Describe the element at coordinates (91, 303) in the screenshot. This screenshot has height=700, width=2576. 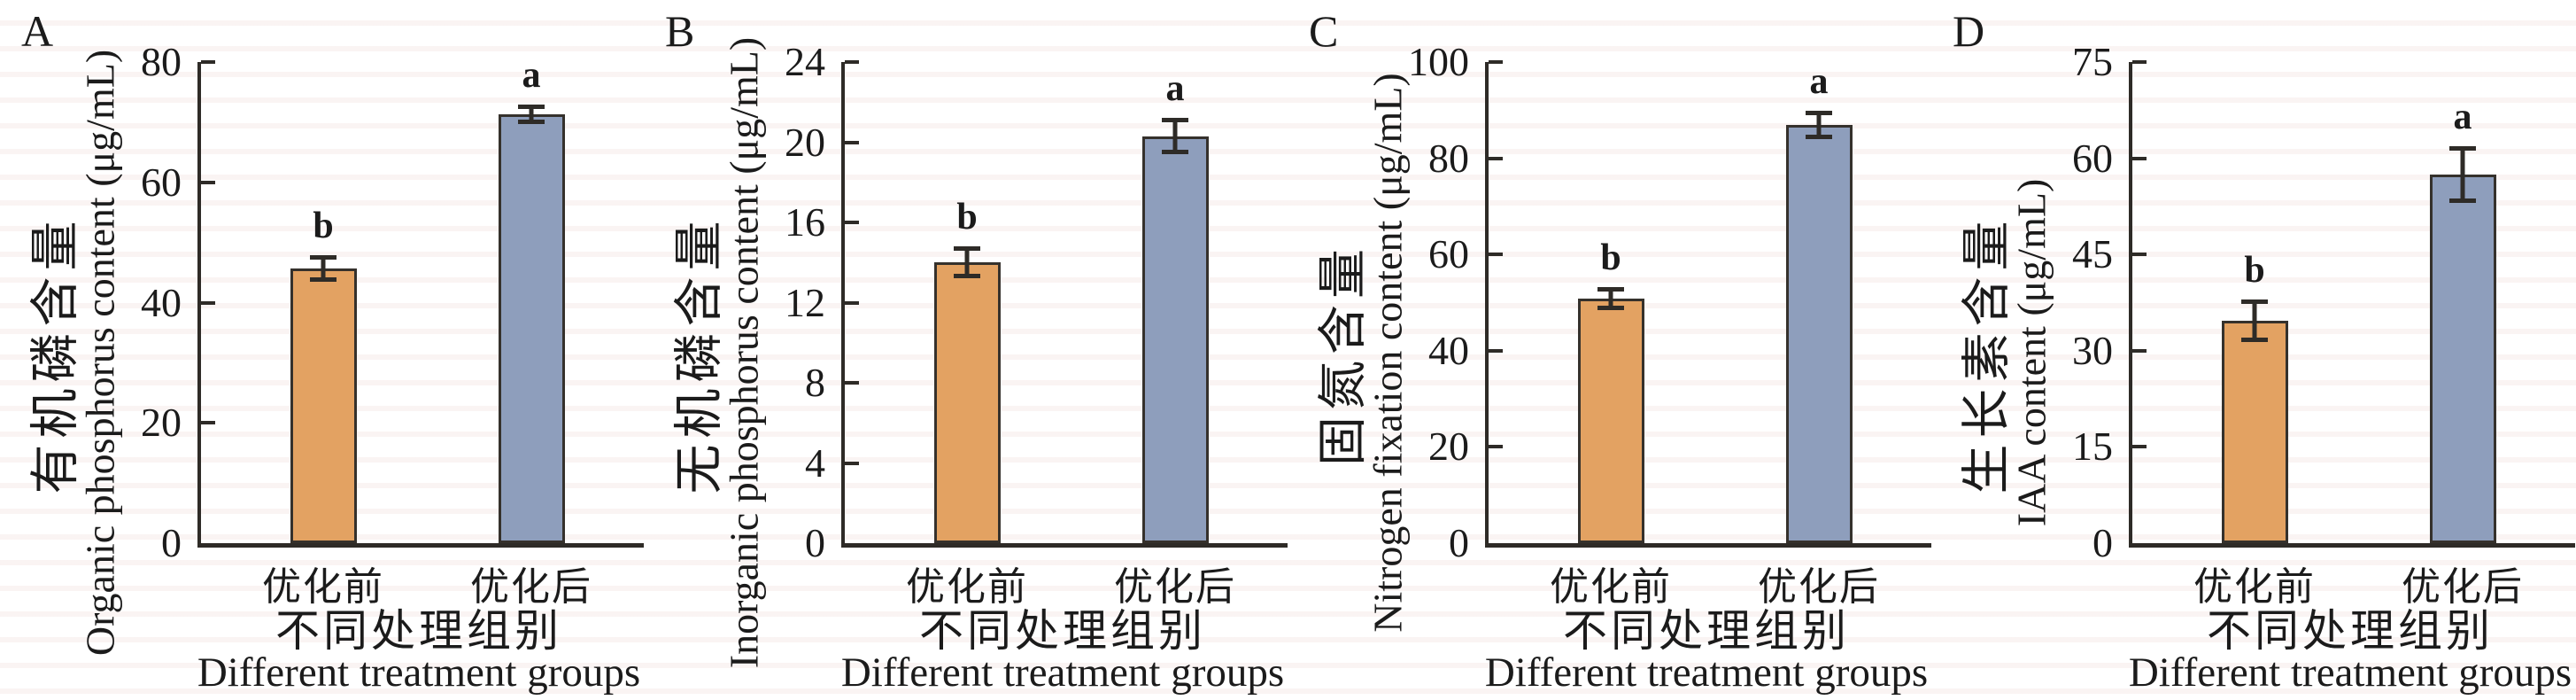
I see `y-axis-tick-labels: 0 20 40 60 80` at that location.